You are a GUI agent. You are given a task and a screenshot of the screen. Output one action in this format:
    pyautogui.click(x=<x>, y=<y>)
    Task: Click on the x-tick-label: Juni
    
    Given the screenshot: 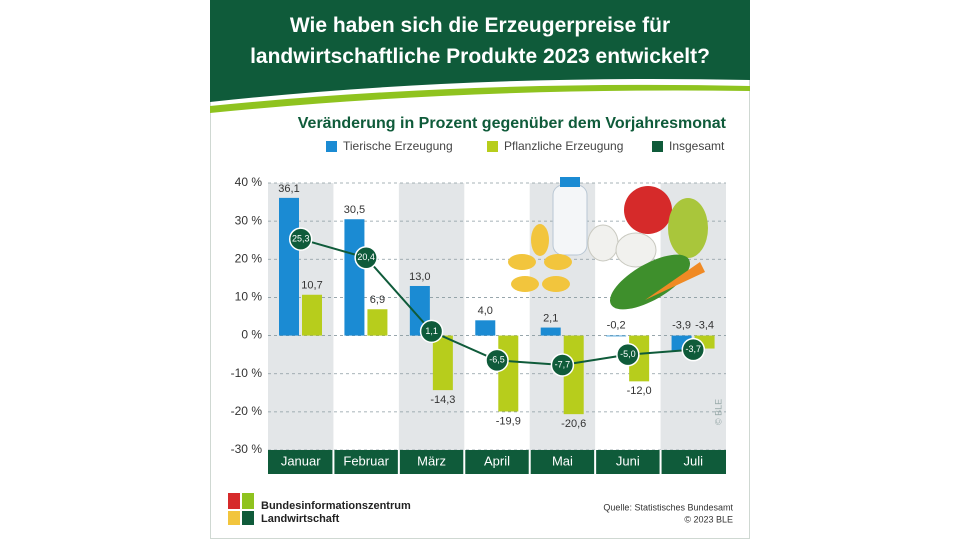 What is the action you would take?
    pyautogui.click(x=628, y=460)
    